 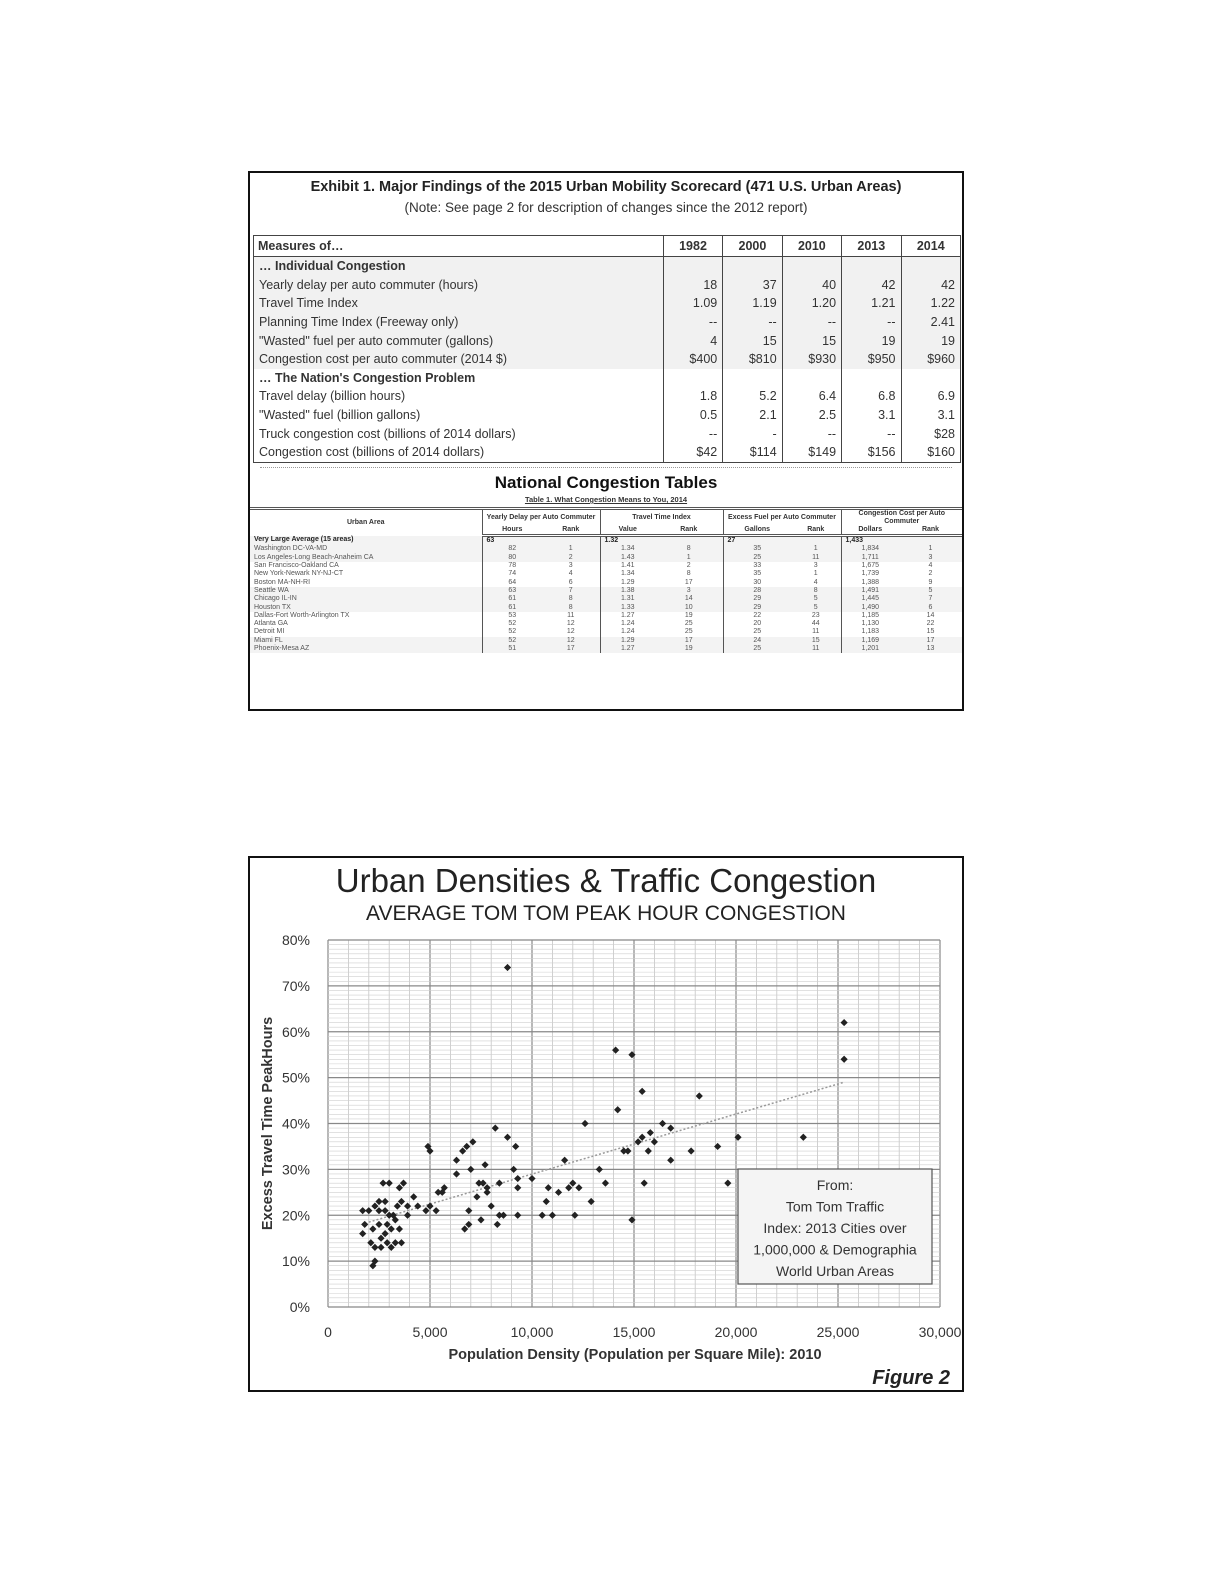 I want to click on table-cell: … The Nation's Congestion Problem, so click(x=458, y=378).